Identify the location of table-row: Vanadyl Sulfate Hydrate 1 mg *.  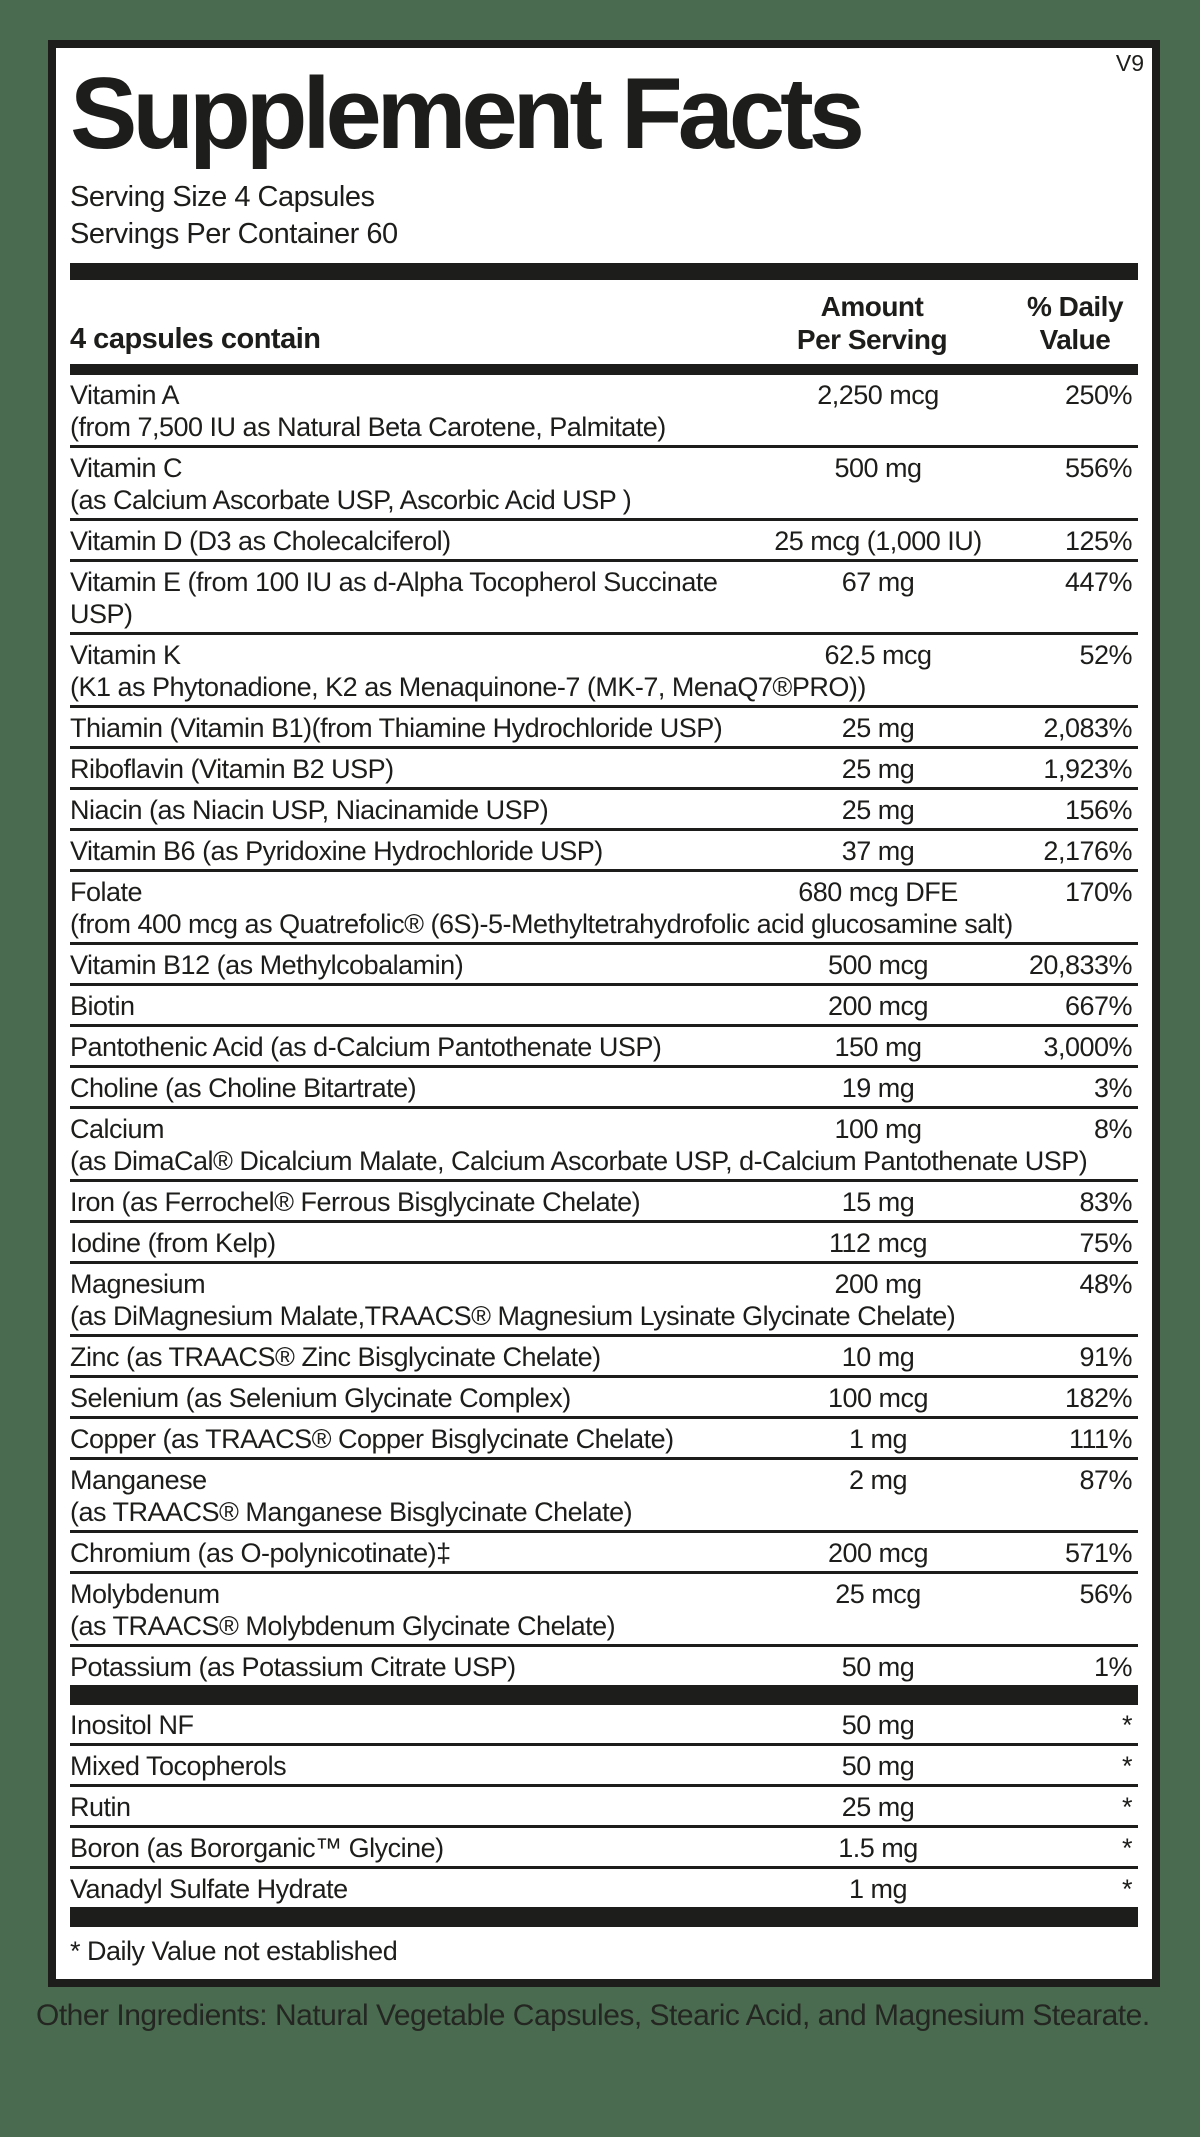
(604, 1888).